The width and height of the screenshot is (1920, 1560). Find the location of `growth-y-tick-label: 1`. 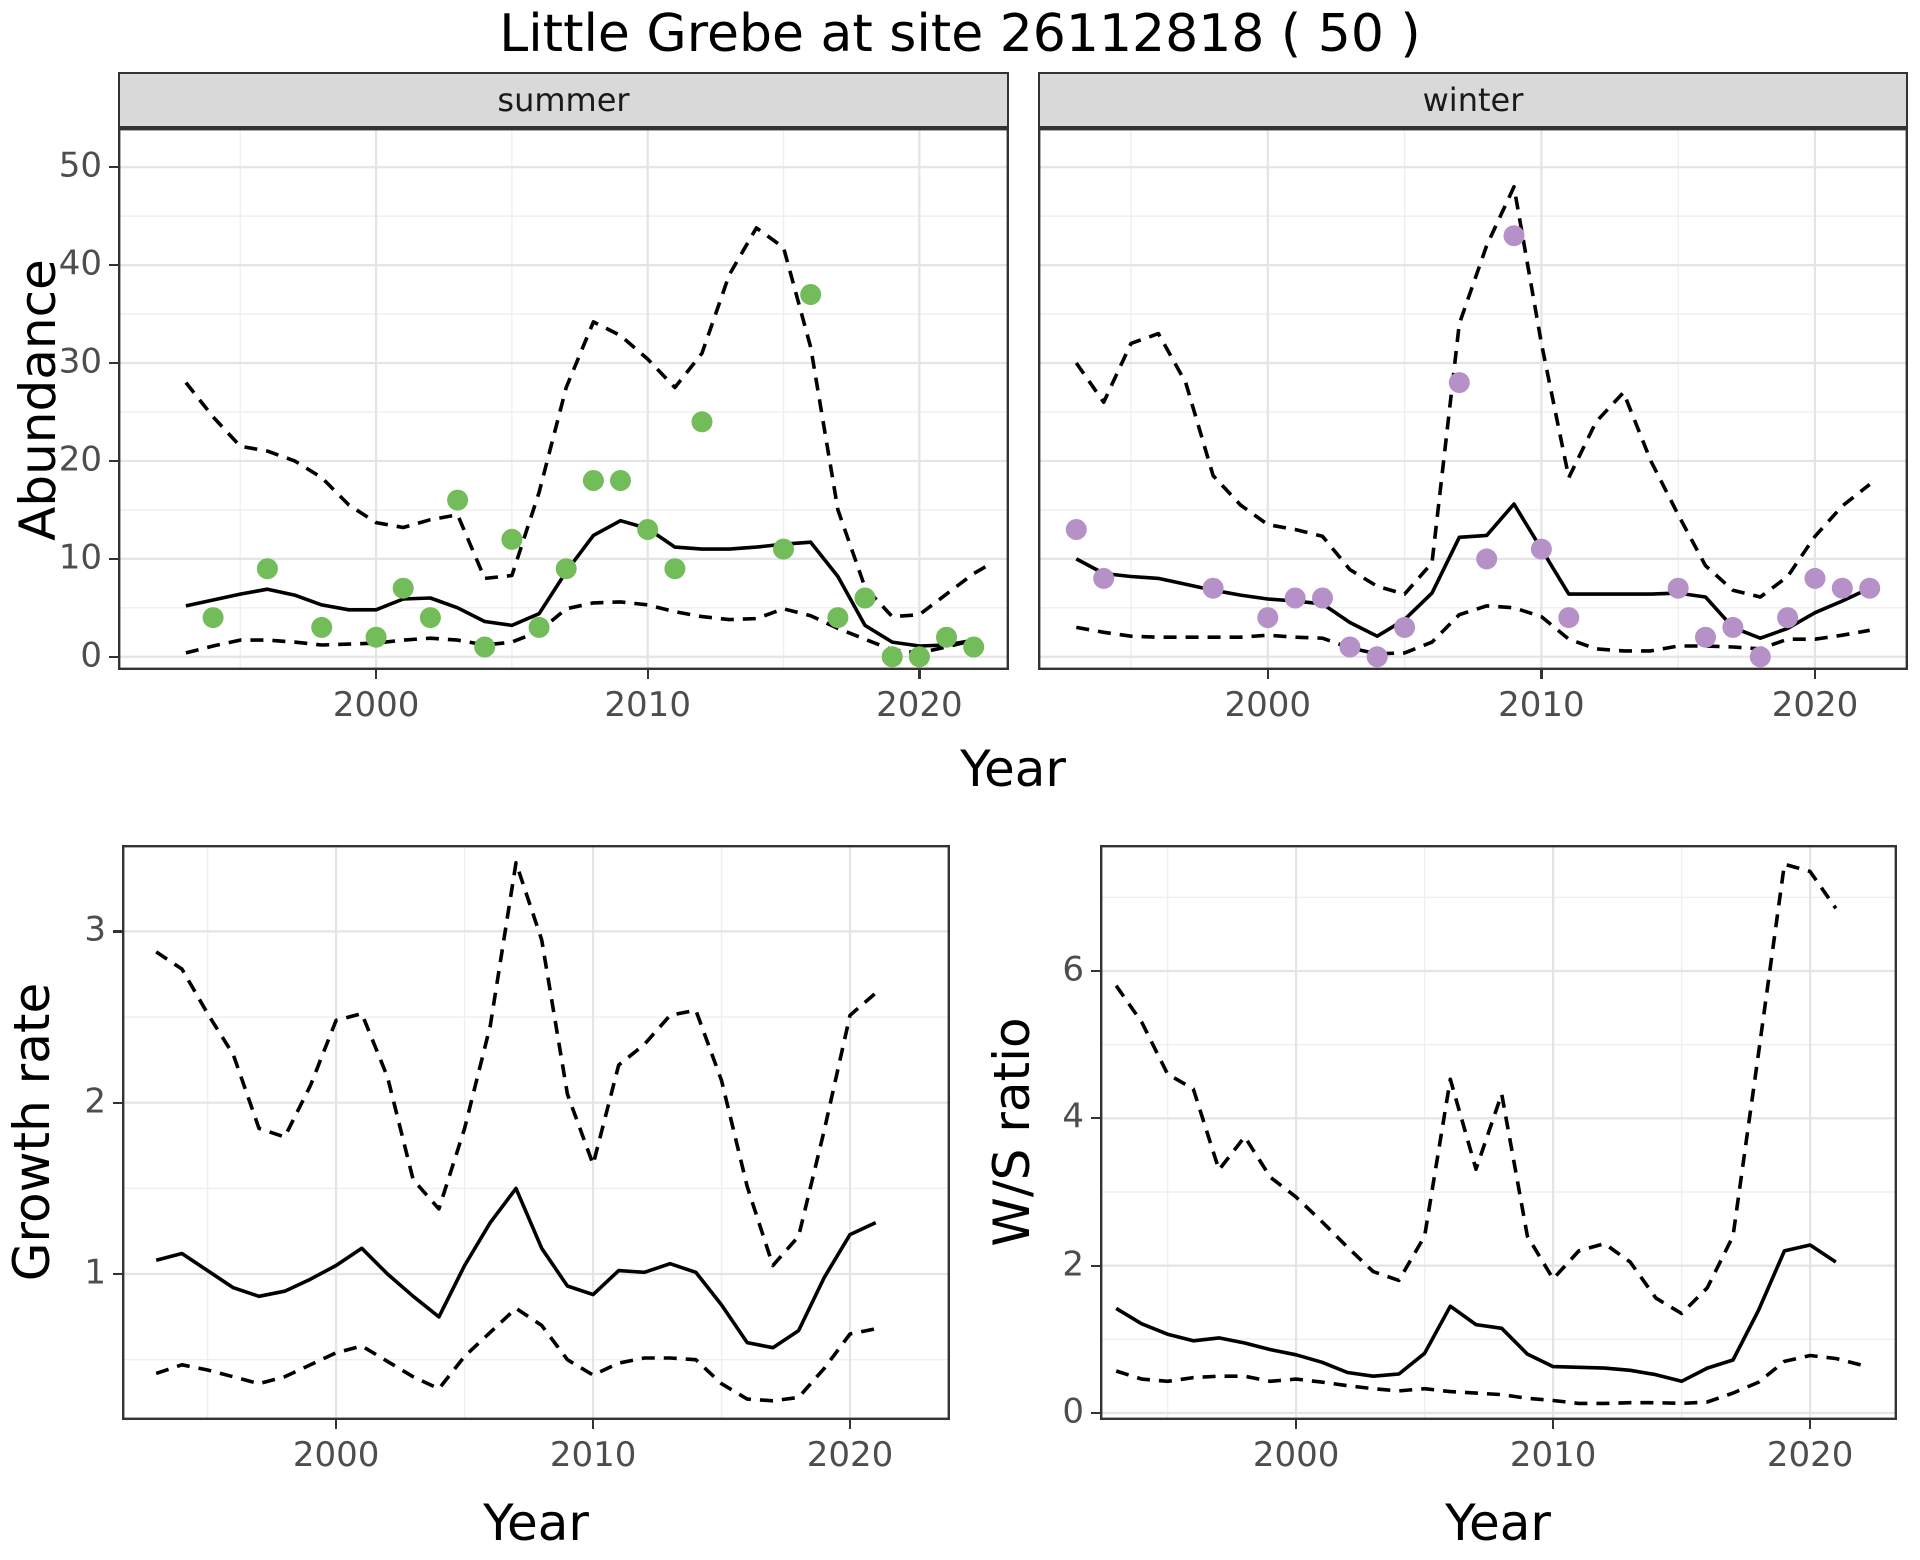

growth-y-tick-label: 1 is located at coordinates (95, 1272).